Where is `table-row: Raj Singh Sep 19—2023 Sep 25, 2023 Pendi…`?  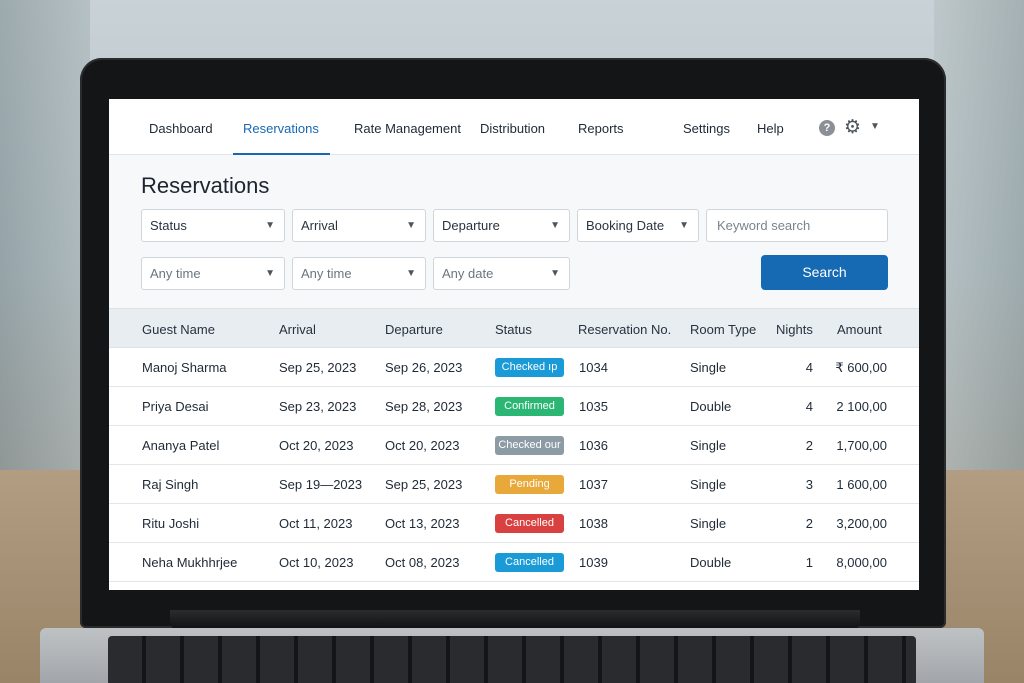
table-row: Raj Singh Sep 19—2023 Sep 25, 2023 Pendi… is located at coordinates (514, 484).